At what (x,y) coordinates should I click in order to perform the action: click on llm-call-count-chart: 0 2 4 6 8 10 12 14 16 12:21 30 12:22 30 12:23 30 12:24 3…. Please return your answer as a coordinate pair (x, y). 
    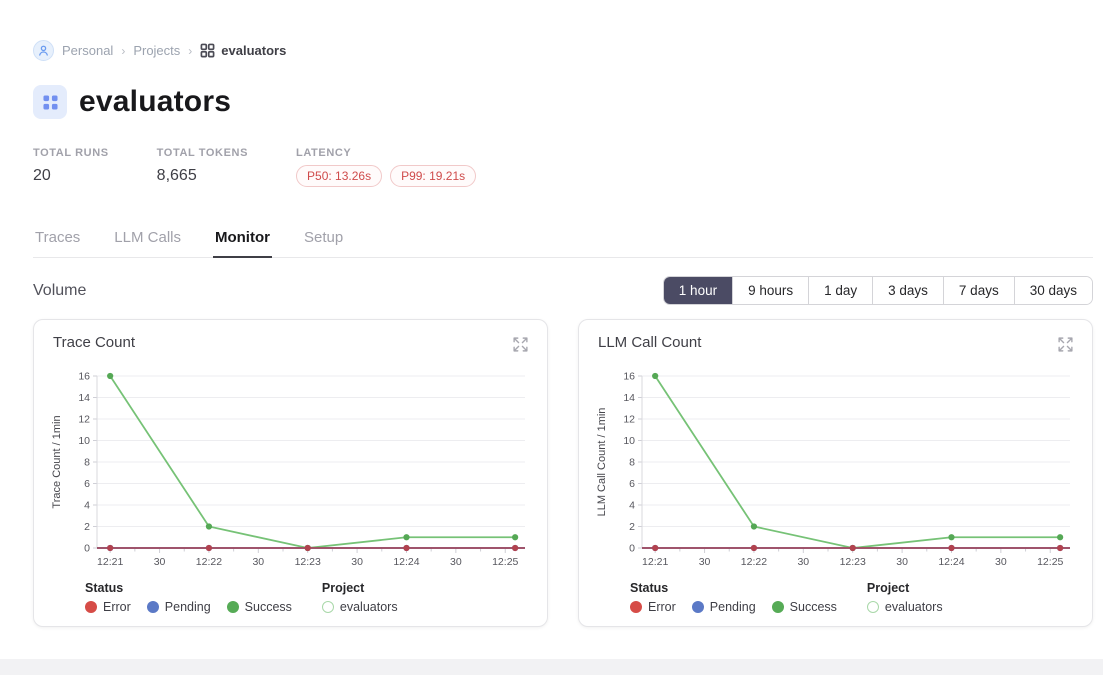
    Looking at the image, I should click on (833, 469).